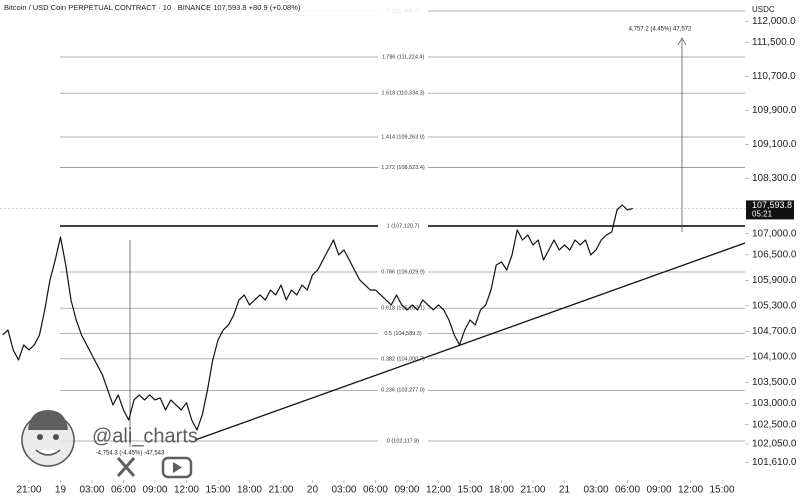 This screenshot has width=800, height=500. I want to click on y-tick-label: 107,000.0, so click(774, 233).